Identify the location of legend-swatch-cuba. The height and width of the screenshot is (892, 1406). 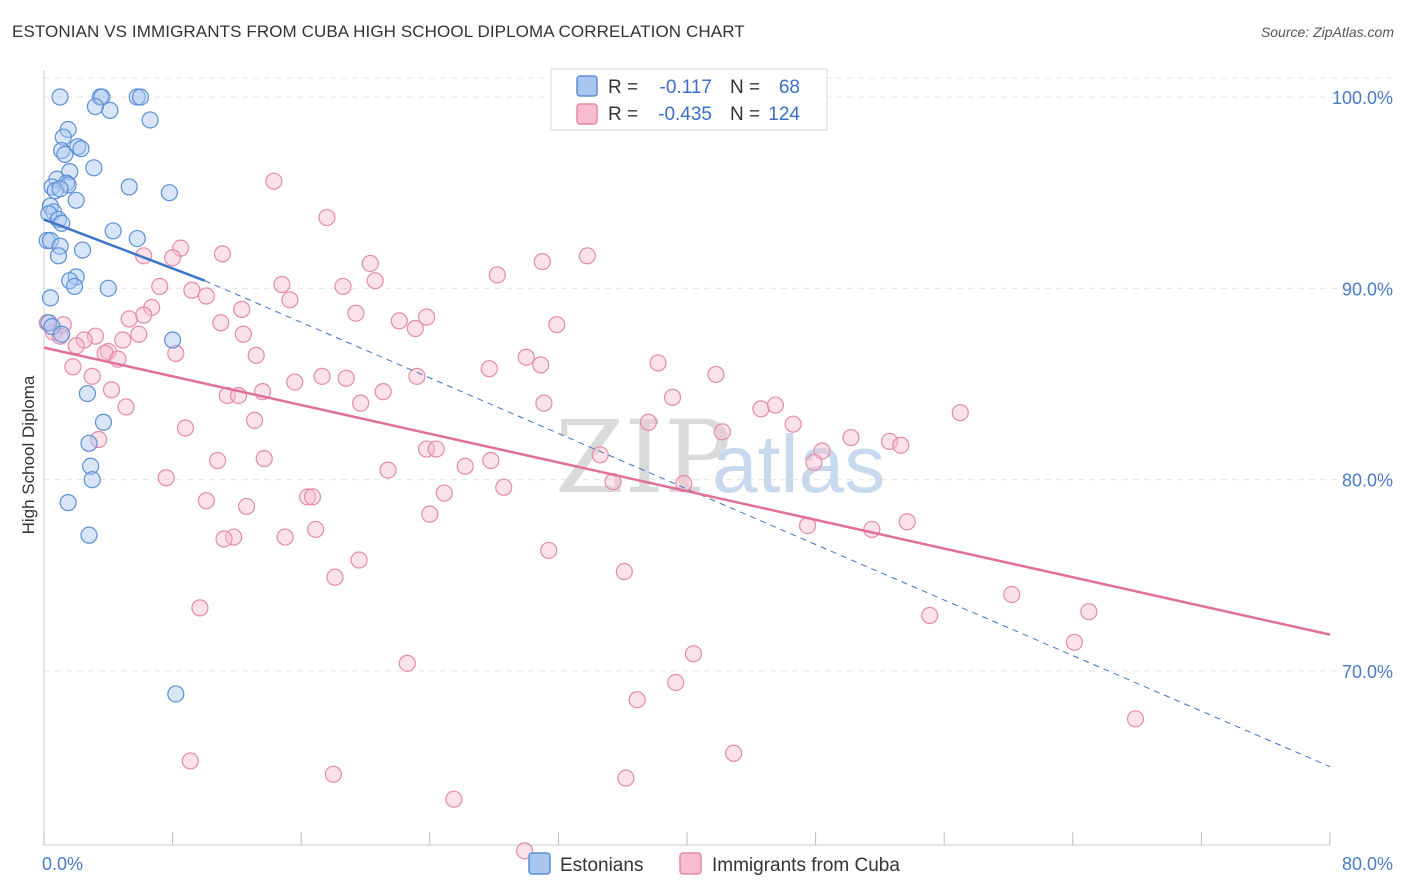
(587, 114).